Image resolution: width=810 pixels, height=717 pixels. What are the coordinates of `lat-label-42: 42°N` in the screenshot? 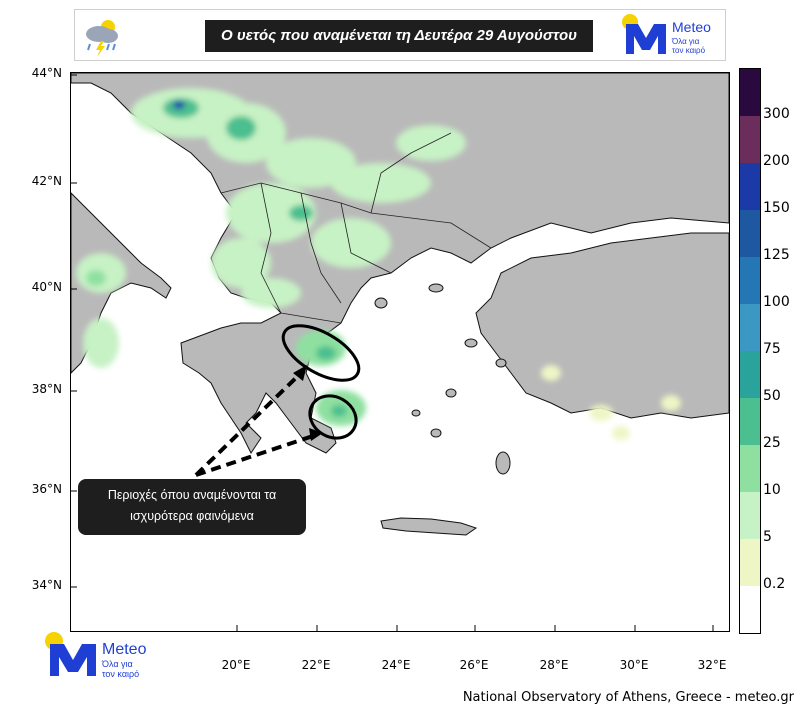 It's located at (46, 181).